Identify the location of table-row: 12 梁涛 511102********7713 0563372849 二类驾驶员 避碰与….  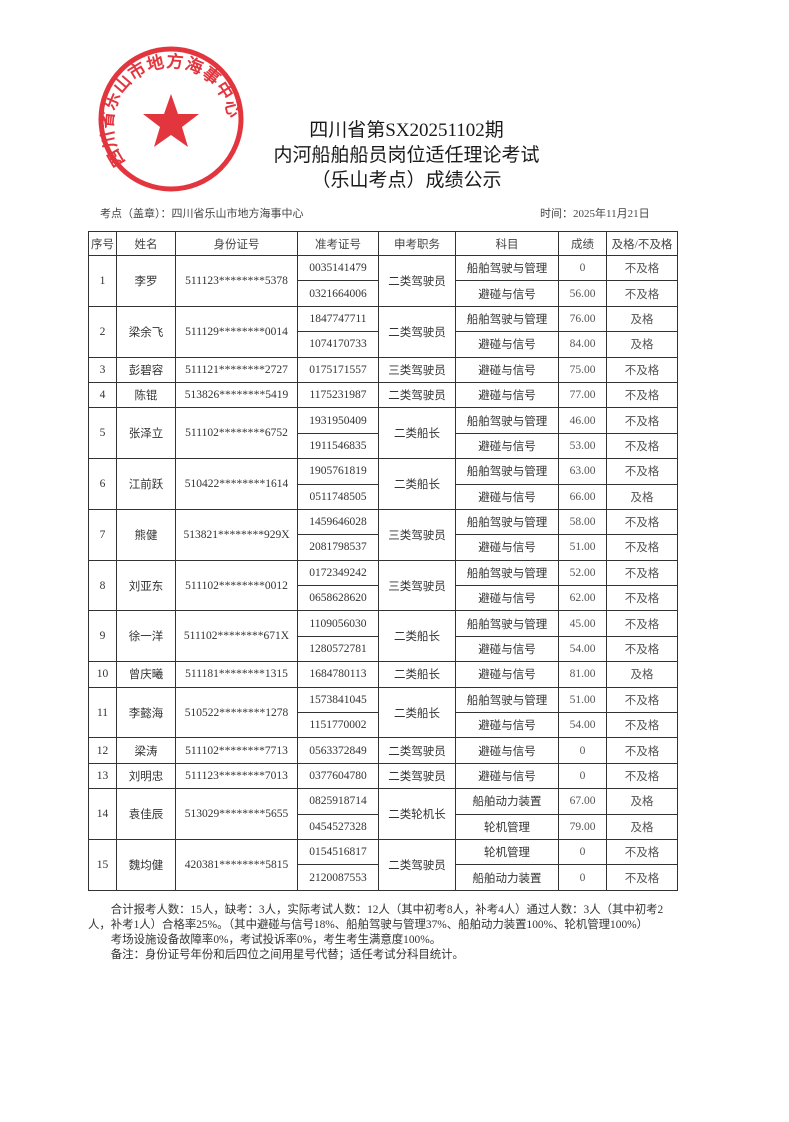
(383, 750).